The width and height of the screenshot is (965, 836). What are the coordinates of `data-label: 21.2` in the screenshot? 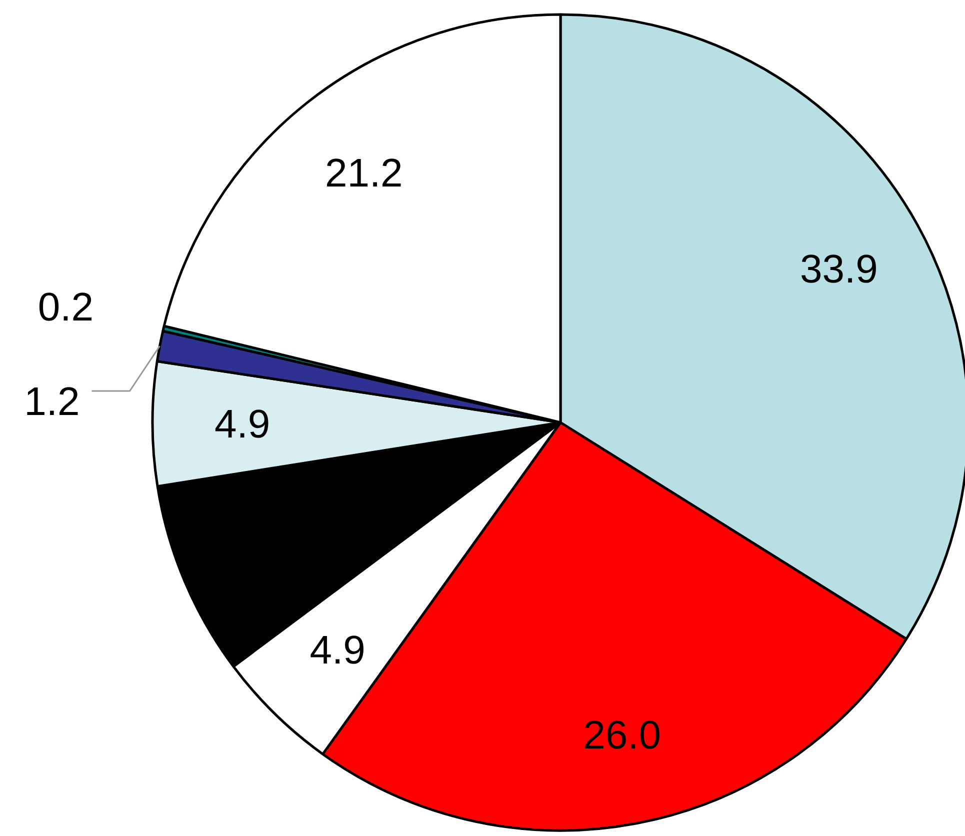 It's located at (363, 173).